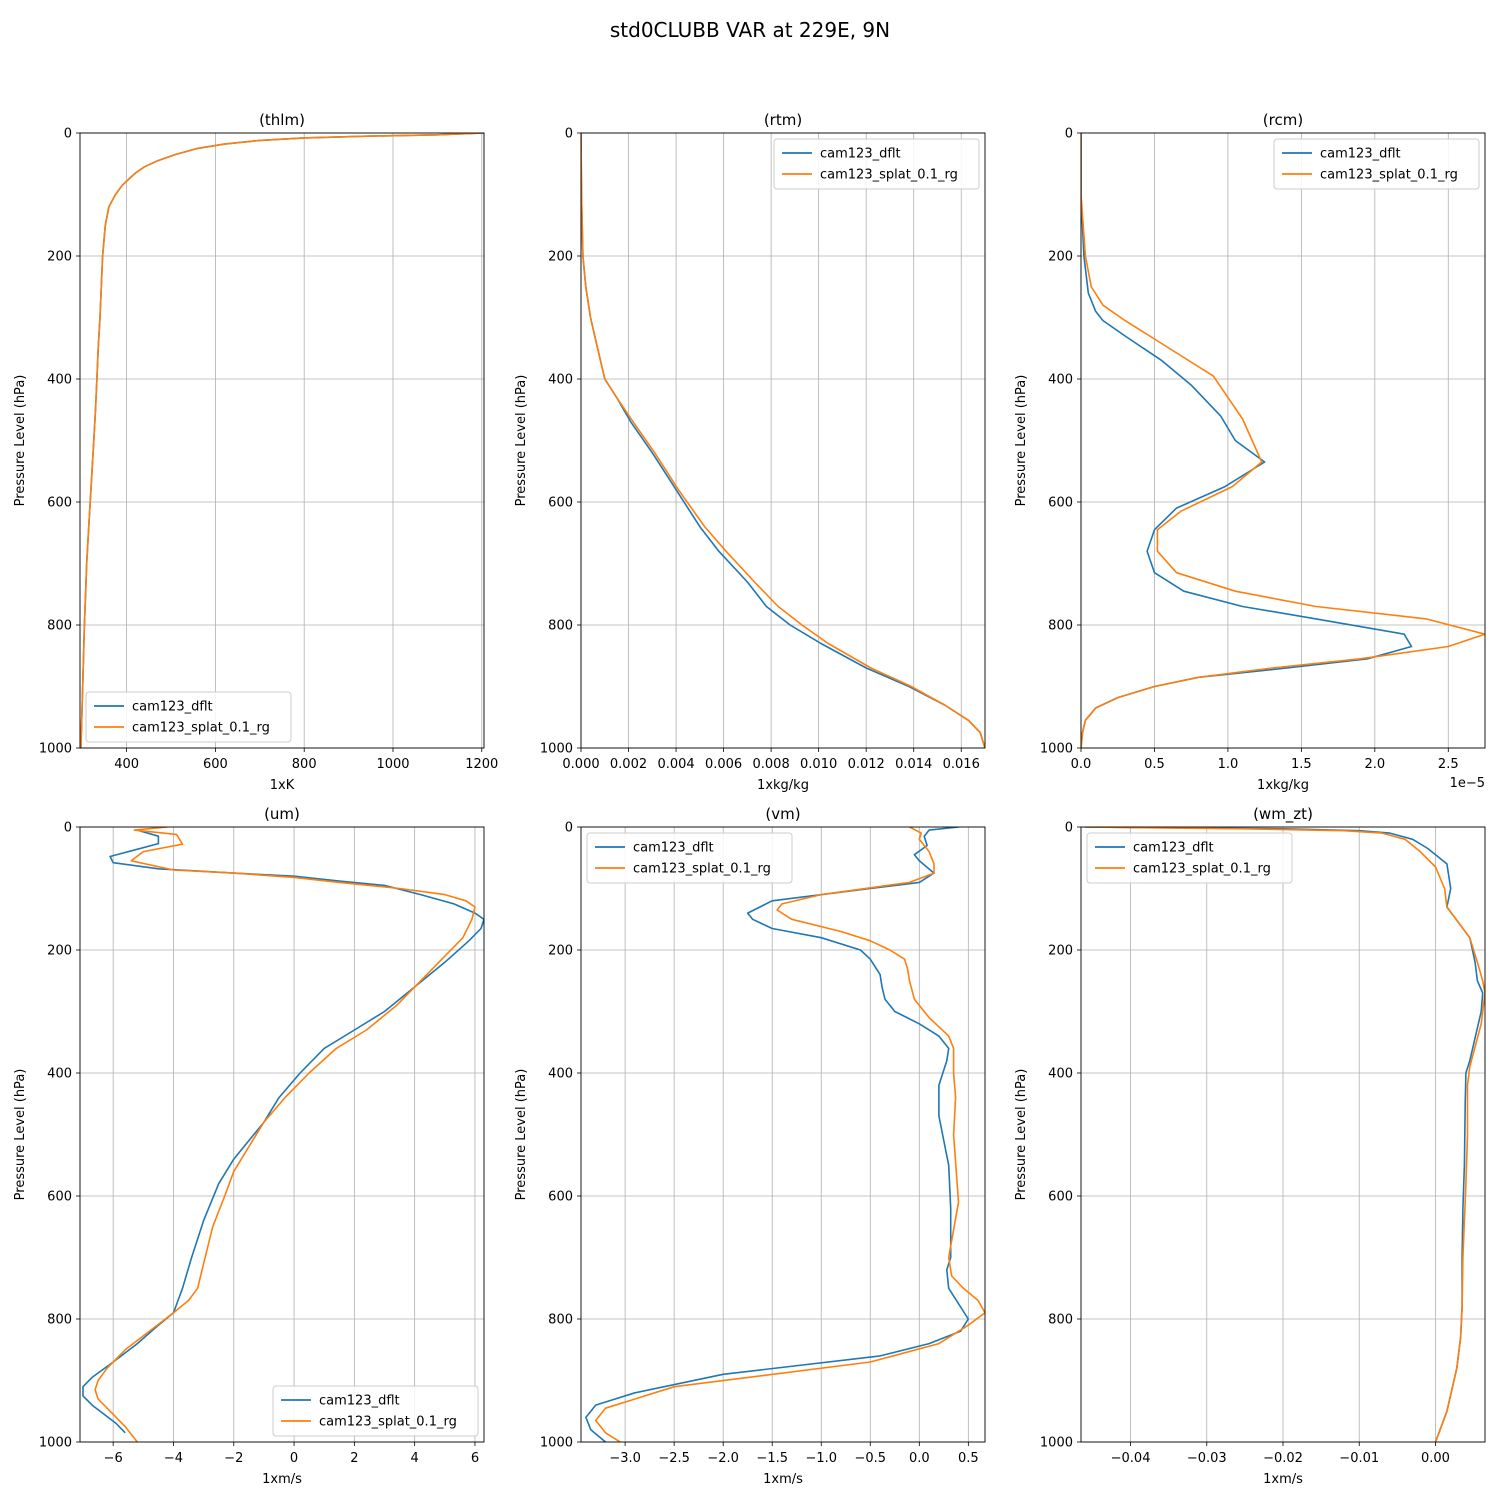 This screenshot has width=1500, height=1500. What do you see at coordinates (866, 764) in the screenshot?
I see `x-tick-label: 0.012` at bounding box center [866, 764].